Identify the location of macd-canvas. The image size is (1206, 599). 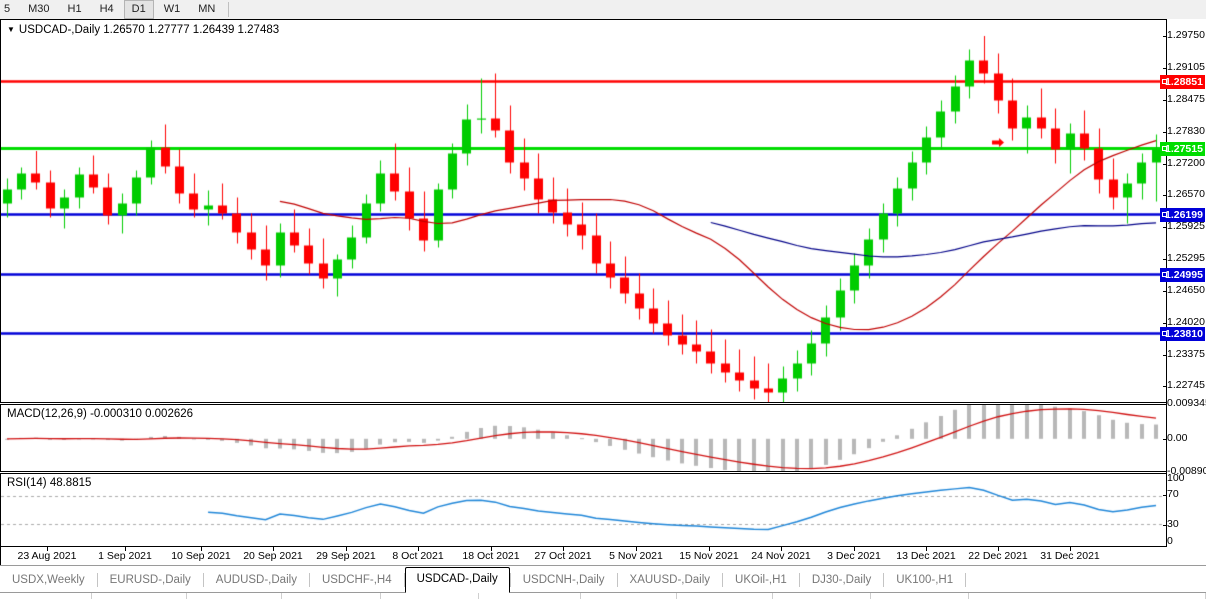
(583, 438).